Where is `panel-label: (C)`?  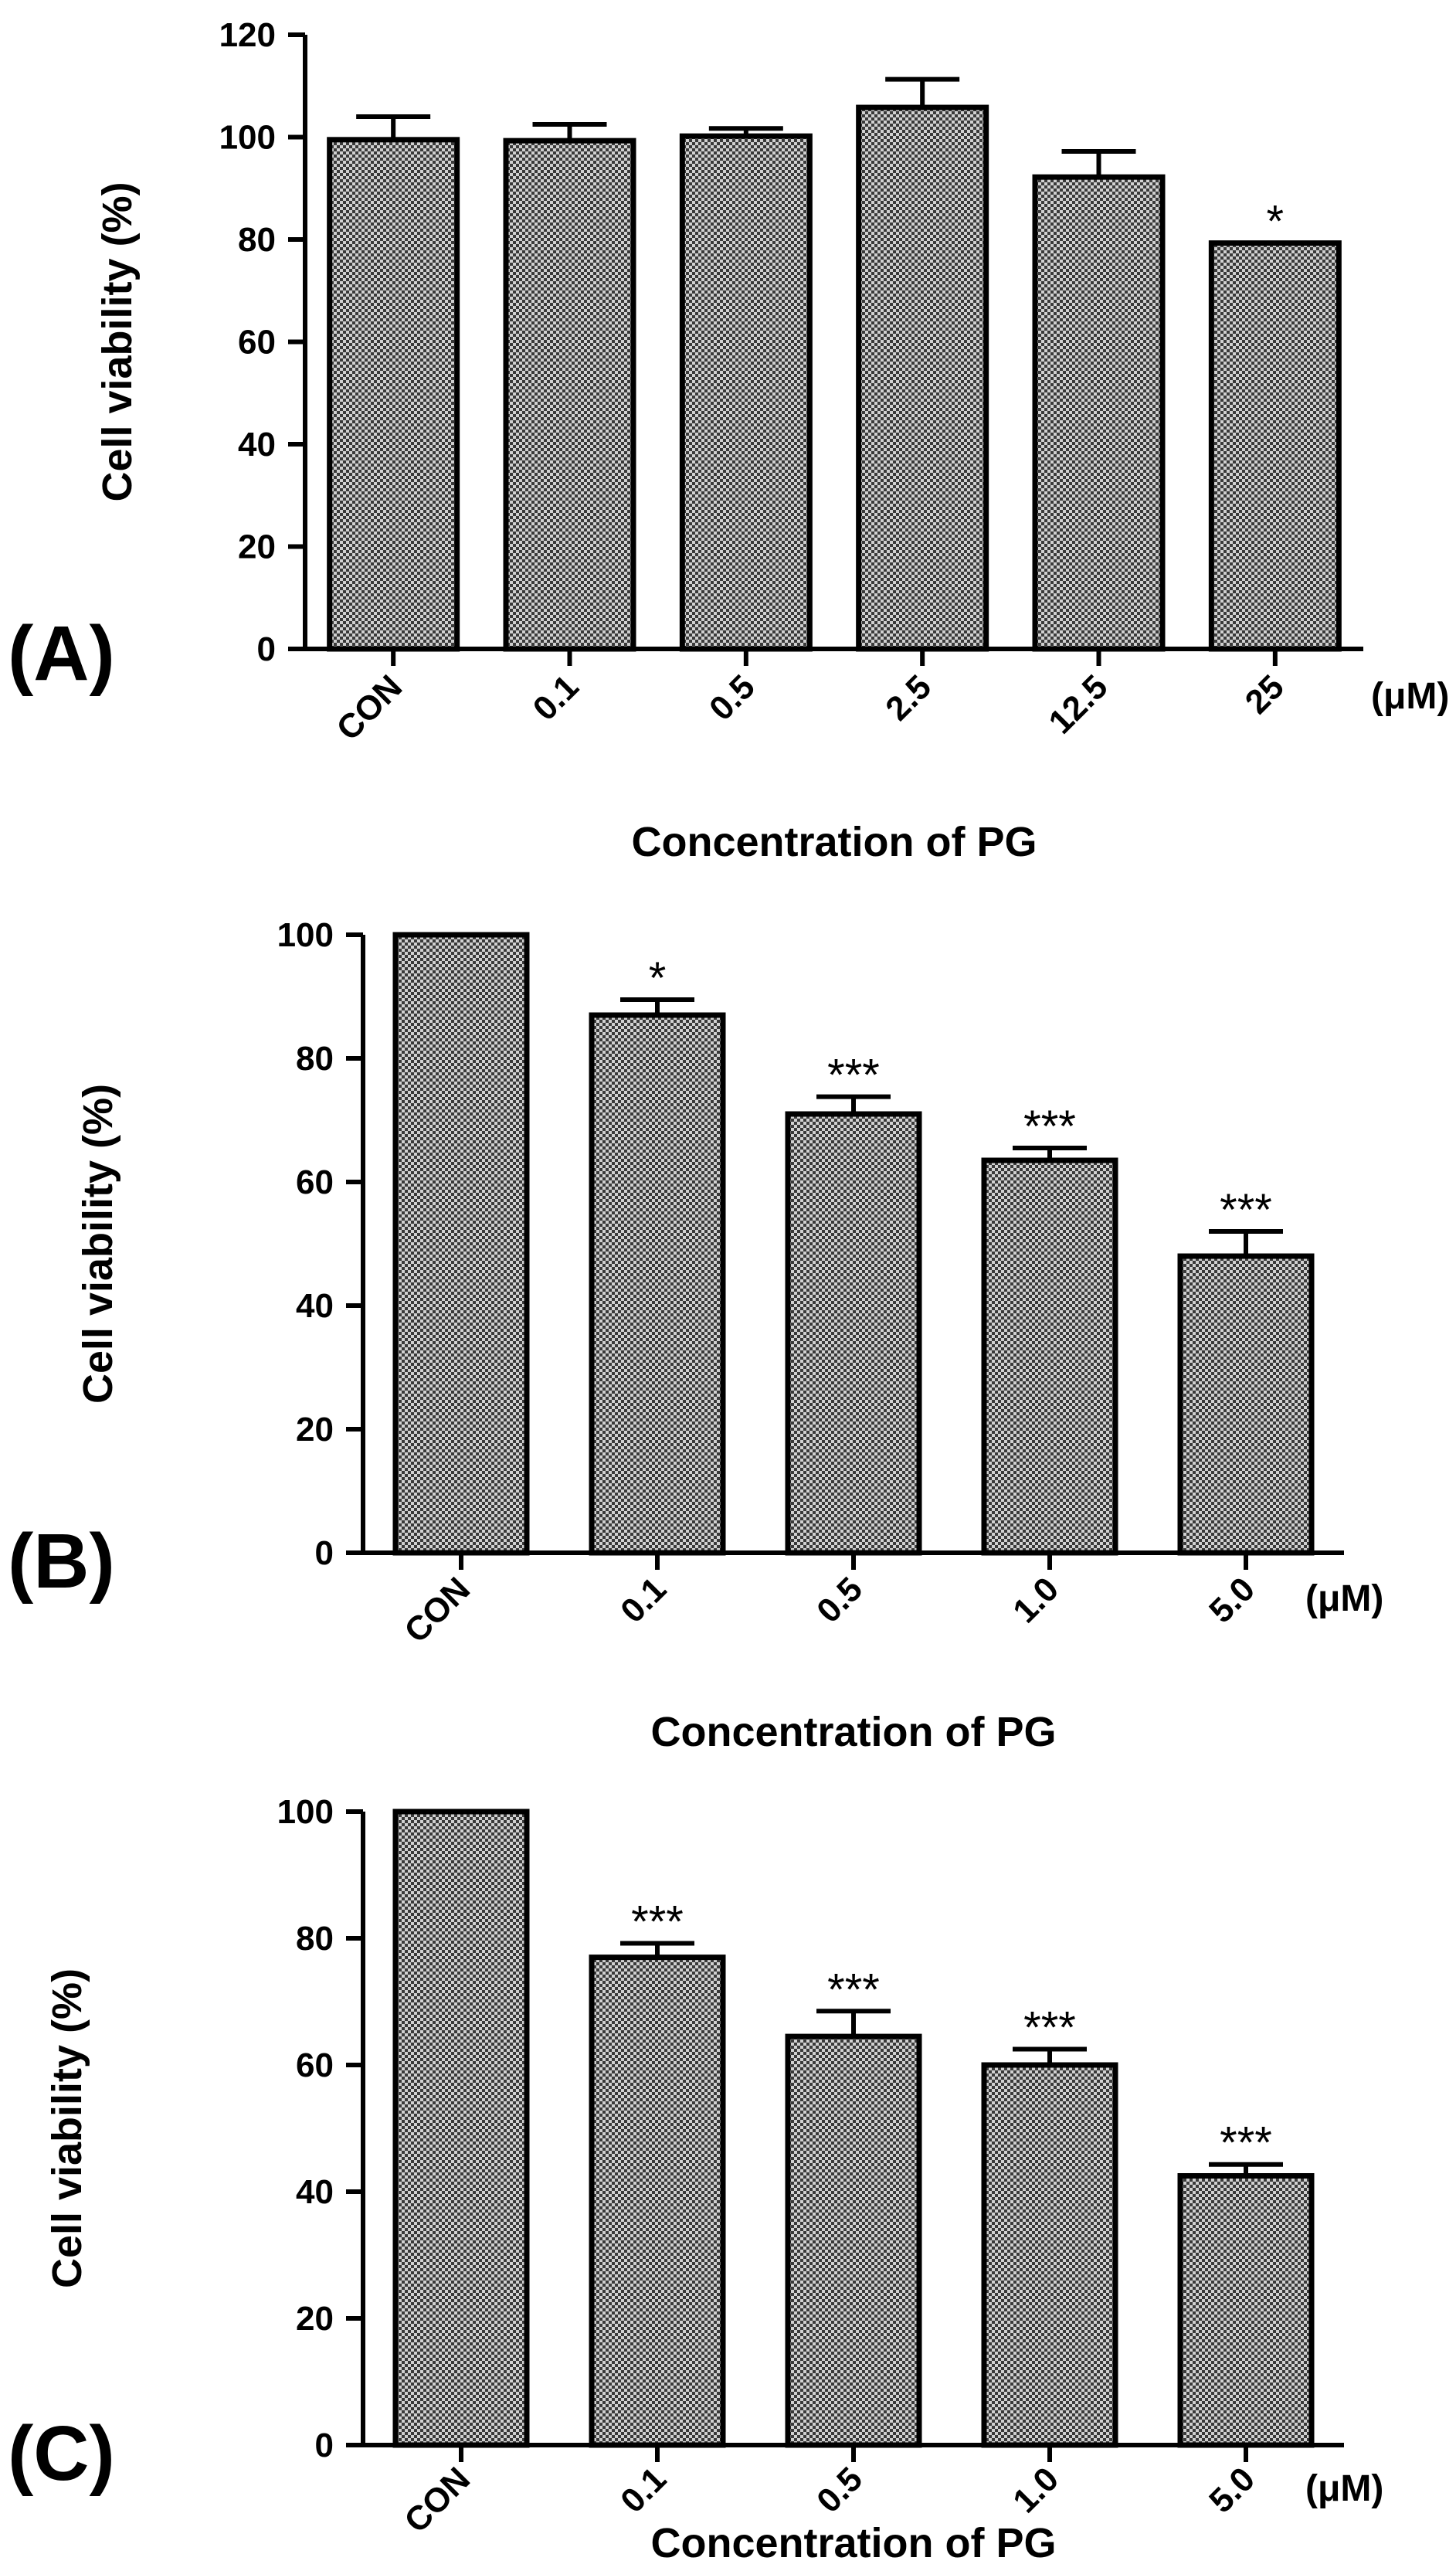 panel-label: (C) is located at coordinates (62, 2453).